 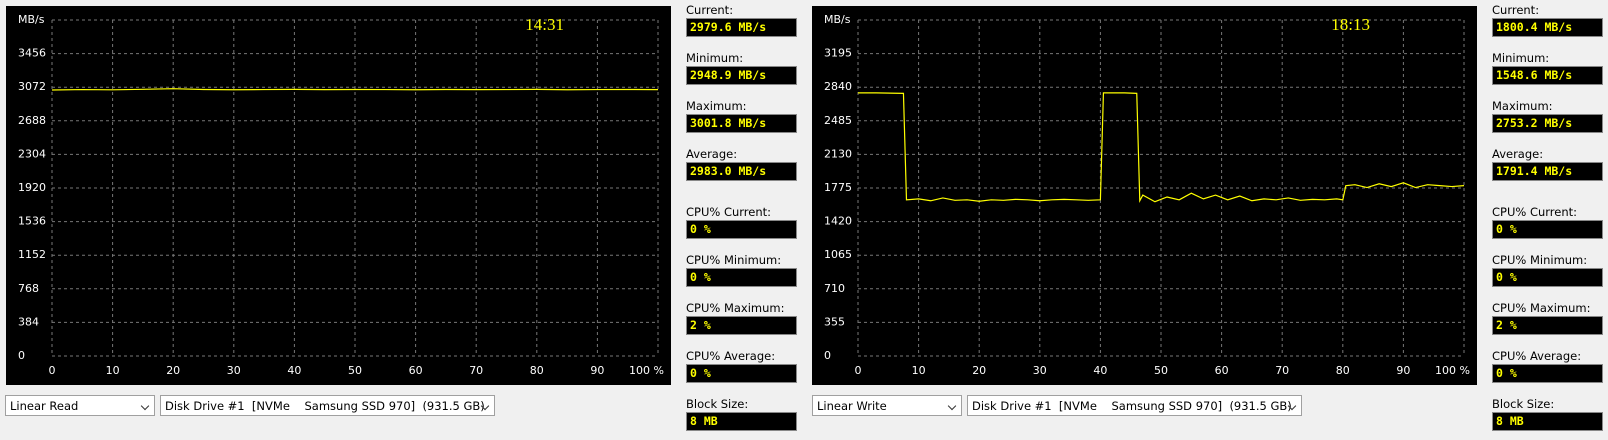 What do you see at coordinates (838, 120) in the screenshot?
I see `y-tick-label: 2485` at bounding box center [838, 120].